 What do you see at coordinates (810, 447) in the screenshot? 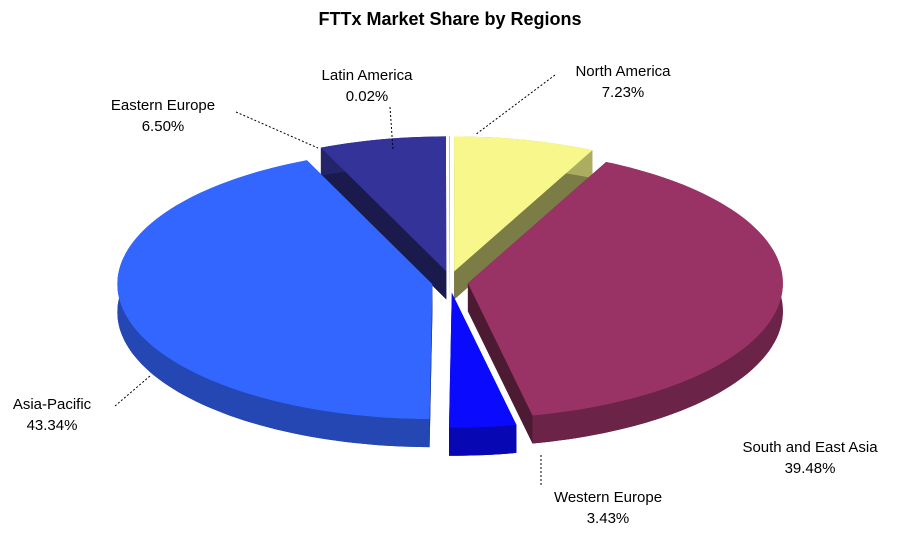
I see `slice-label: South and East Asia` at bounding box center [810, 447].